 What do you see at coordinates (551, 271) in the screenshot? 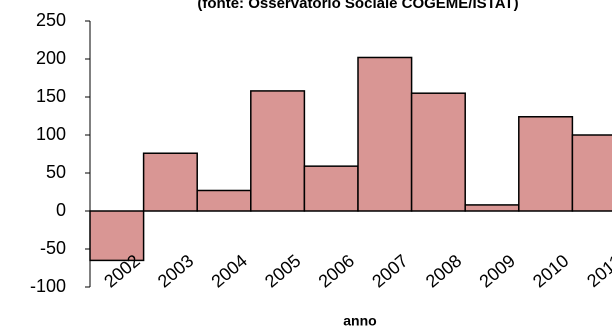
I see `x-tick-label: 2010` at bounding box center [551, 271].